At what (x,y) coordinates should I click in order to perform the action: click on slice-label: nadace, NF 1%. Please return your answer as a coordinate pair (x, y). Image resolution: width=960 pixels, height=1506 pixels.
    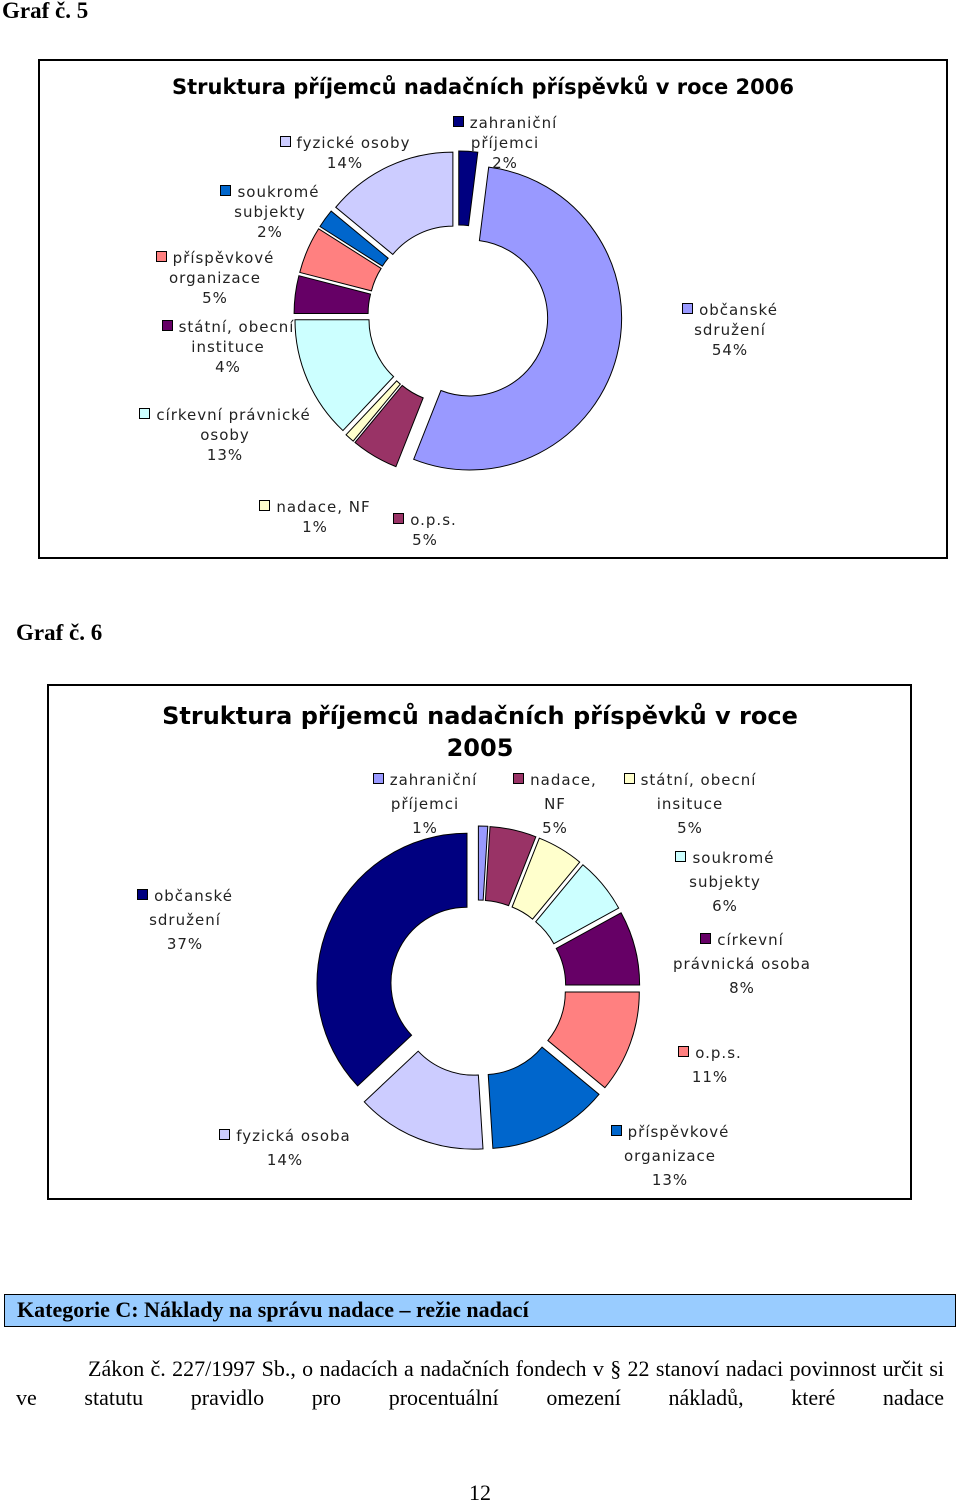
    Looking at the image, I should click on (315, 517).